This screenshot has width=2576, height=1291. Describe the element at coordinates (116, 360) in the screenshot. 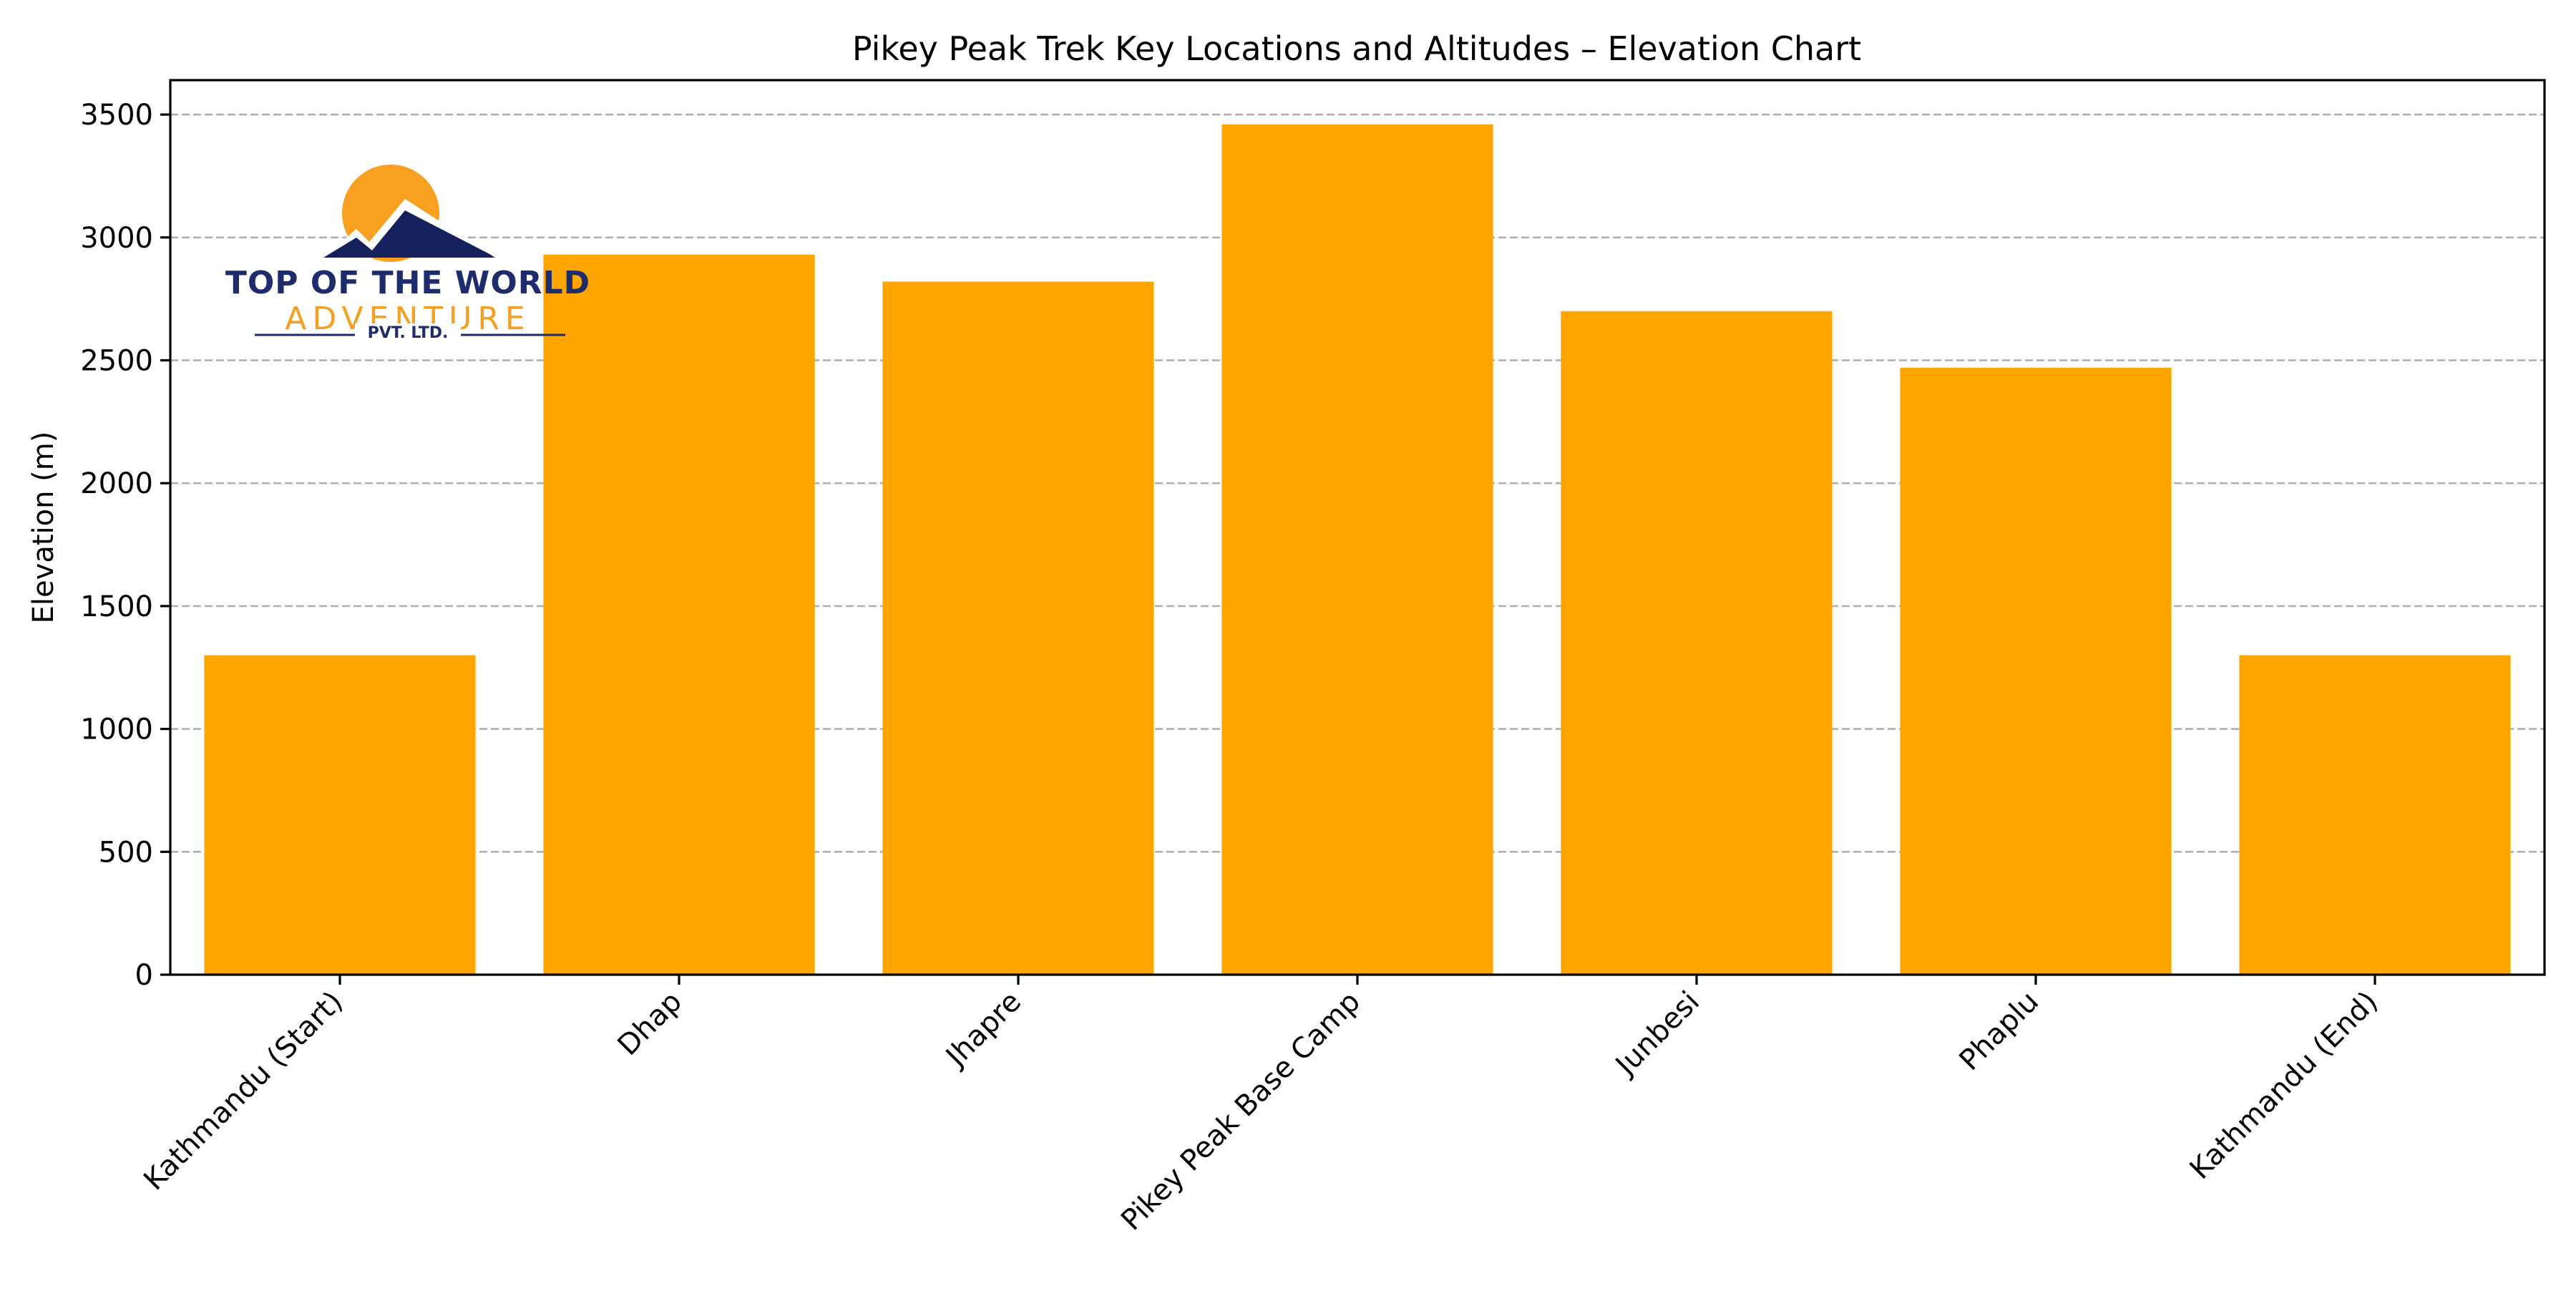

I see `y-tick-label: 2500` at that location.